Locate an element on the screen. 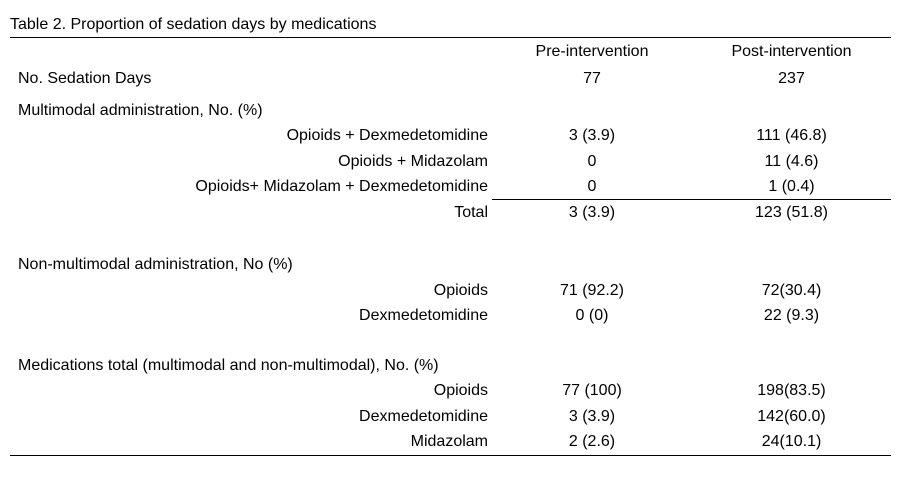  row-post-value: 22 (9.3) is located at coordinates (791, 315).